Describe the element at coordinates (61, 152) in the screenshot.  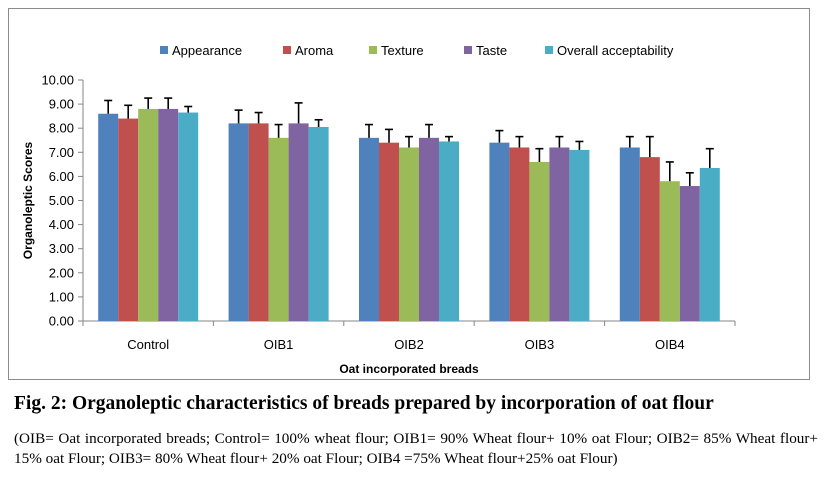
I see `y-tick-label: 7.00` at that location.